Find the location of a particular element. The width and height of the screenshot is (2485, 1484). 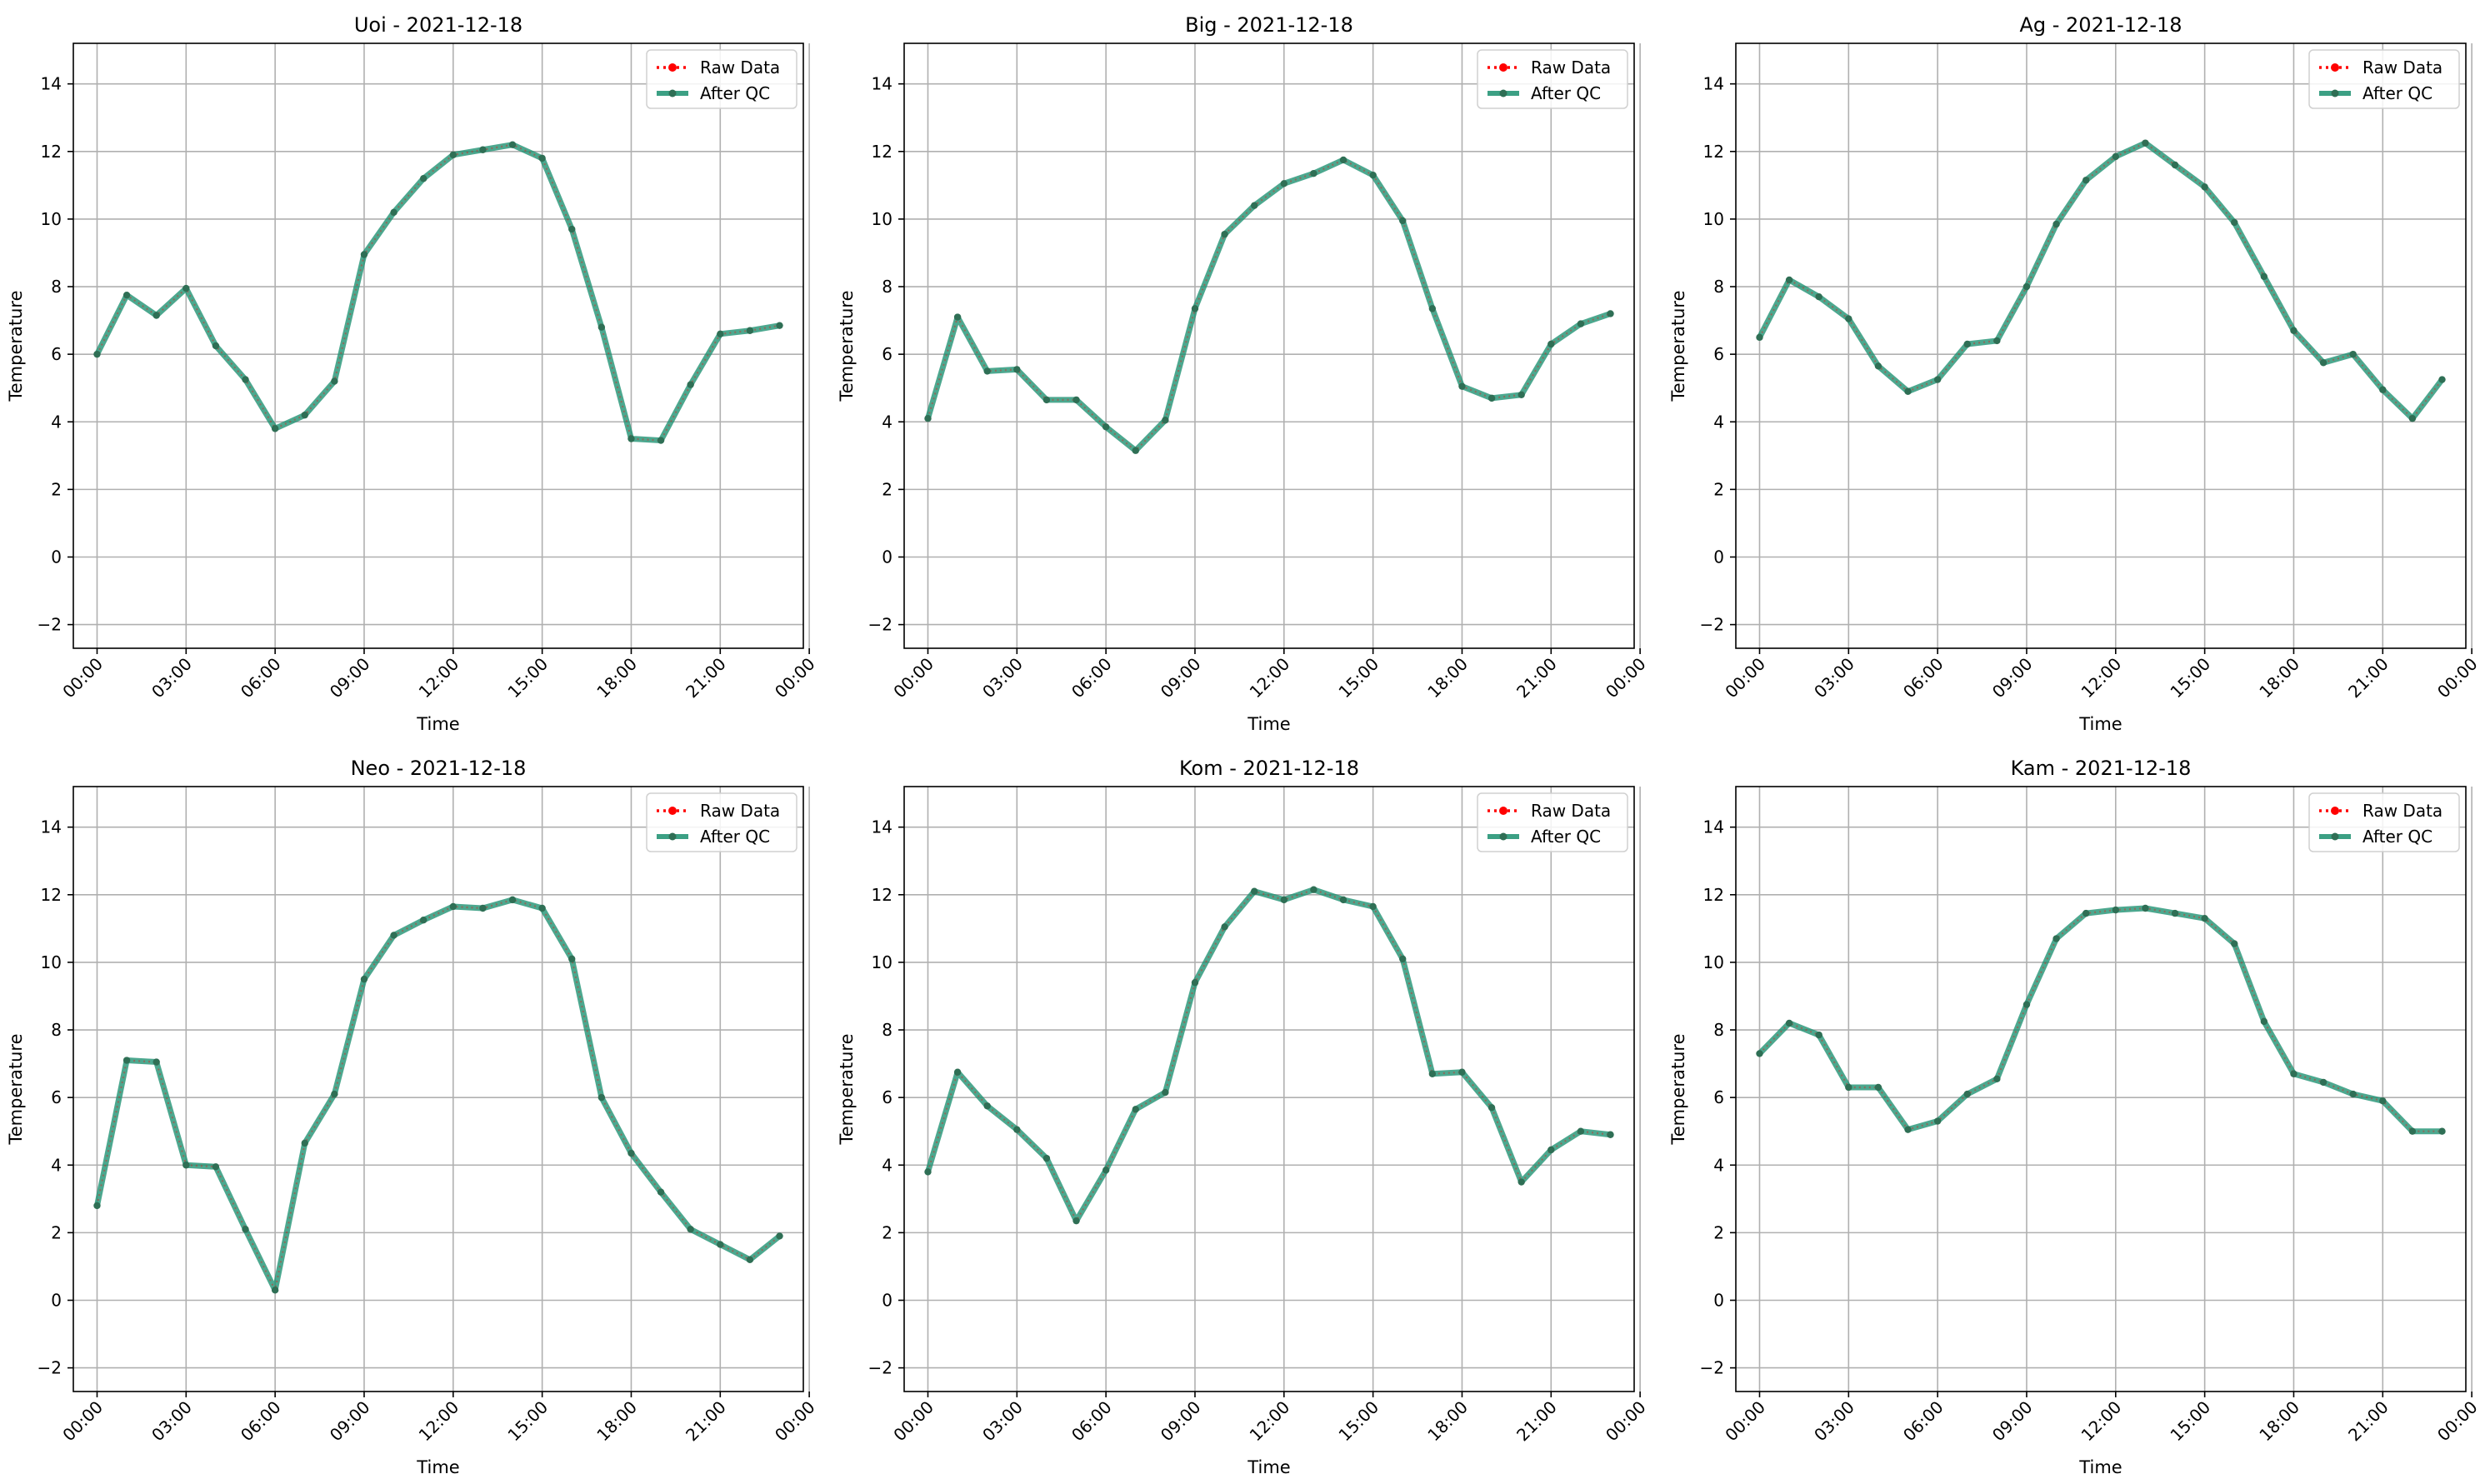

chart-title: Ag - 2021-12-18 is located at coordinates (2100, 25).